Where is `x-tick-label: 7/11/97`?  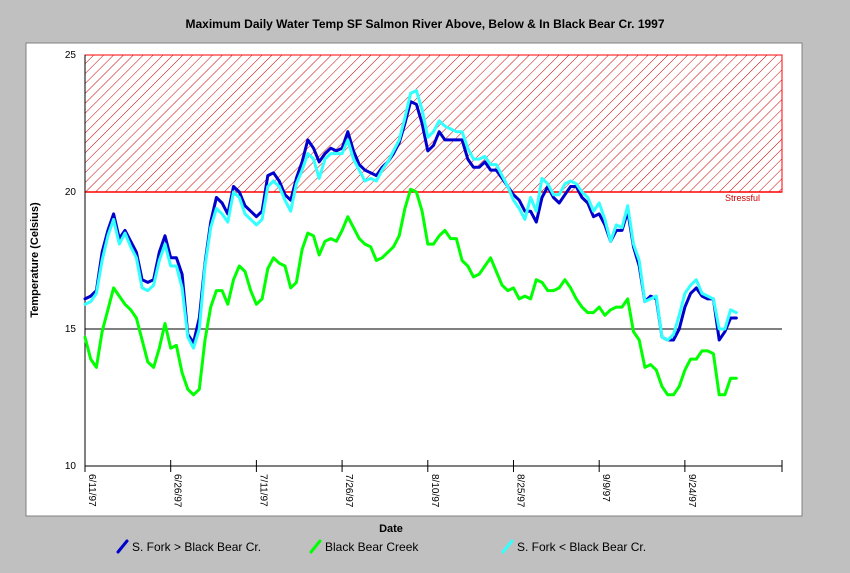
x-tick-label: 7/11/97 is located at coordinates (262, 490).